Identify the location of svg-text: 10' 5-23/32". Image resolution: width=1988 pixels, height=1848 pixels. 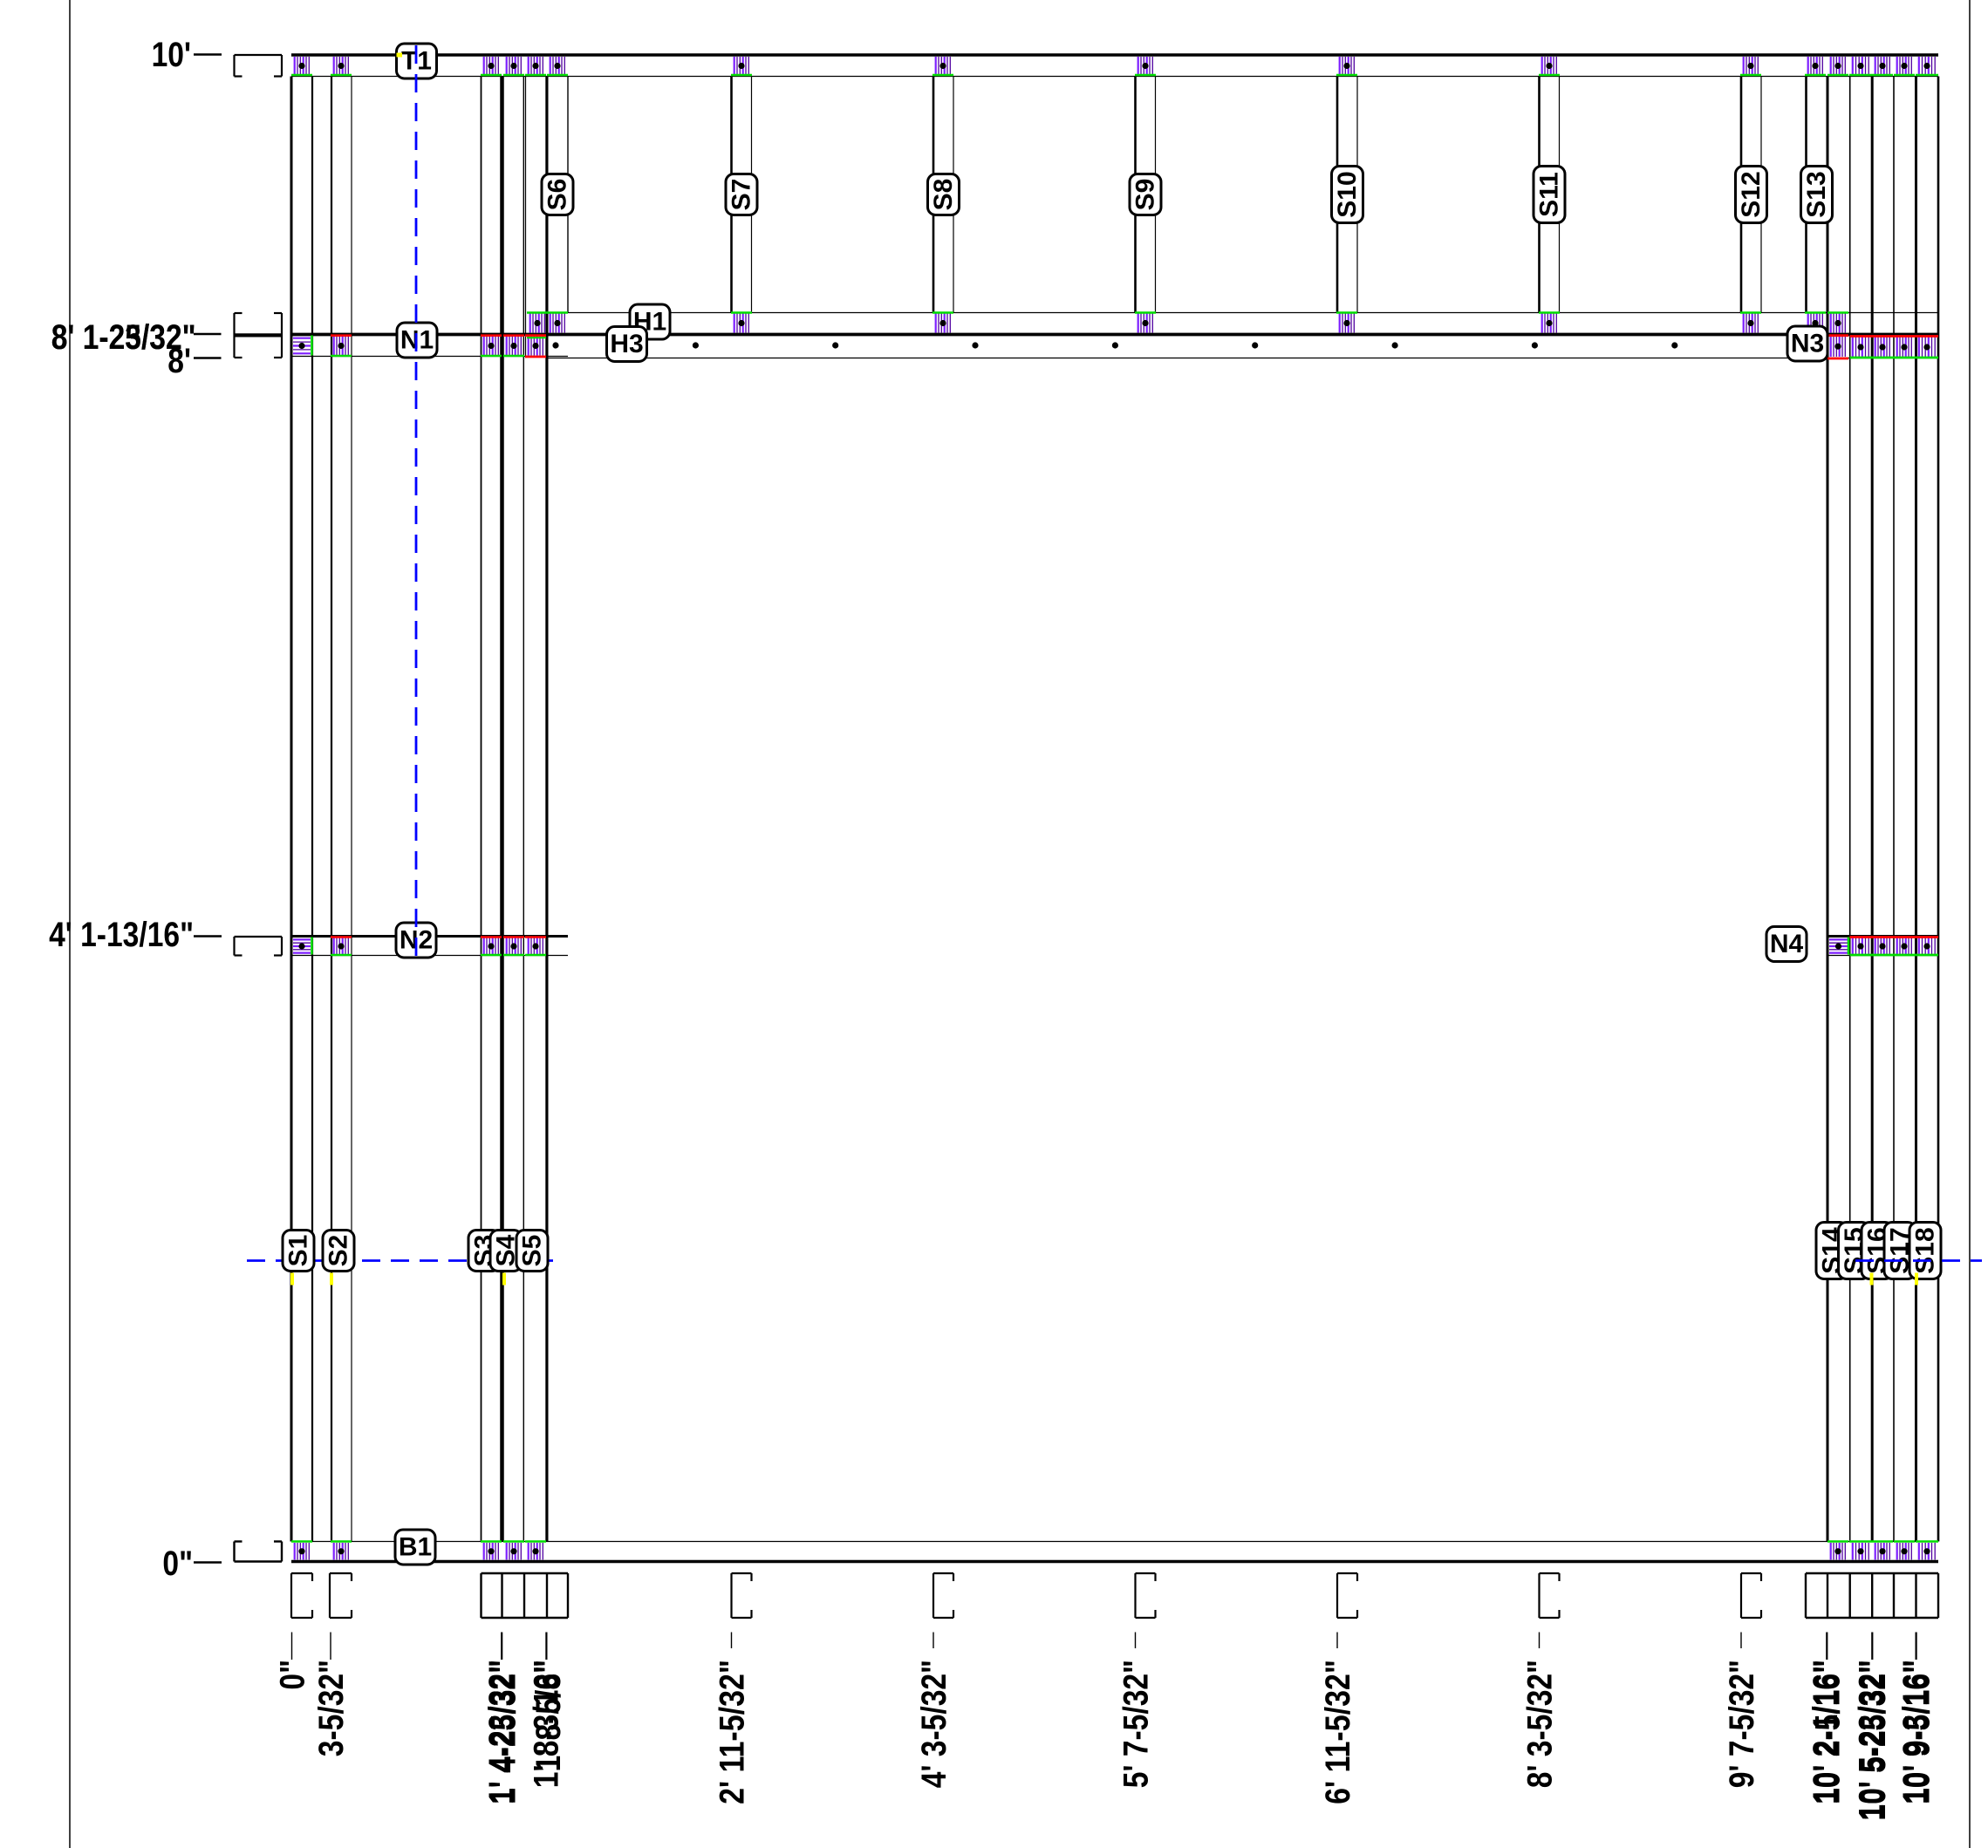
(1872, 1740).